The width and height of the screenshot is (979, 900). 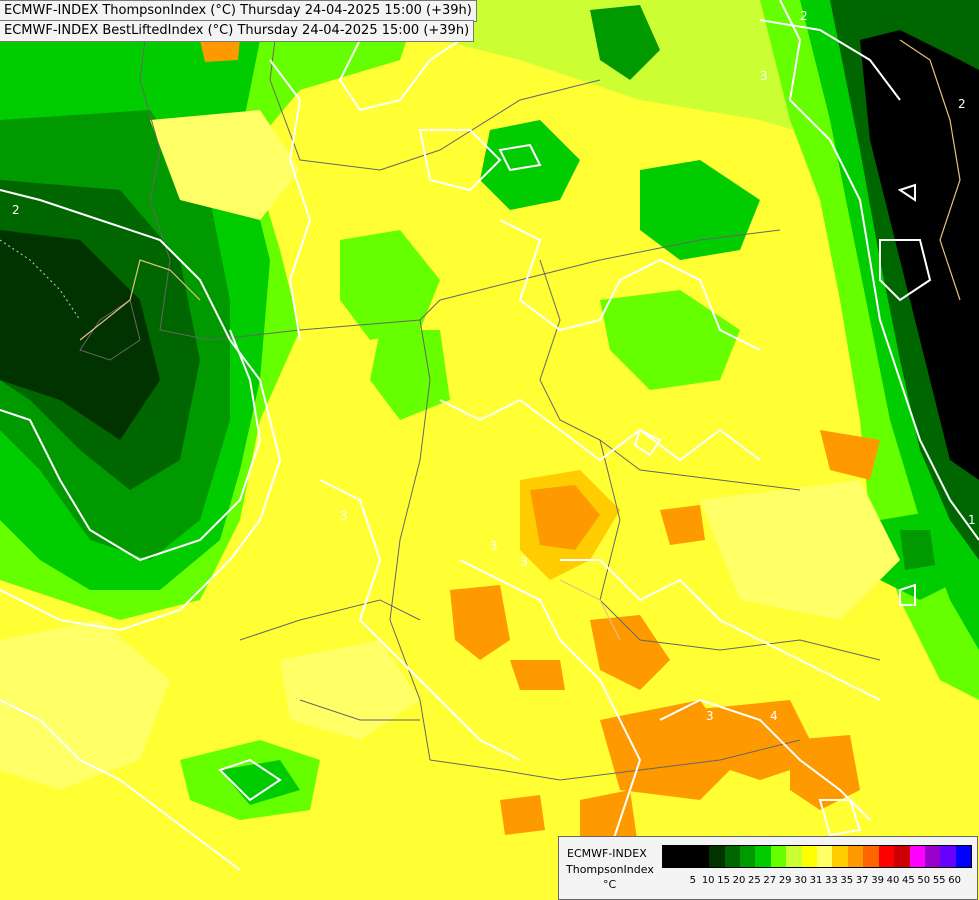 I want to click on legend-ticks: 5 10 15 20 25 27 29 30 31 33 35 37 39 40 45 50 55 60, so click(x=816, y=882).